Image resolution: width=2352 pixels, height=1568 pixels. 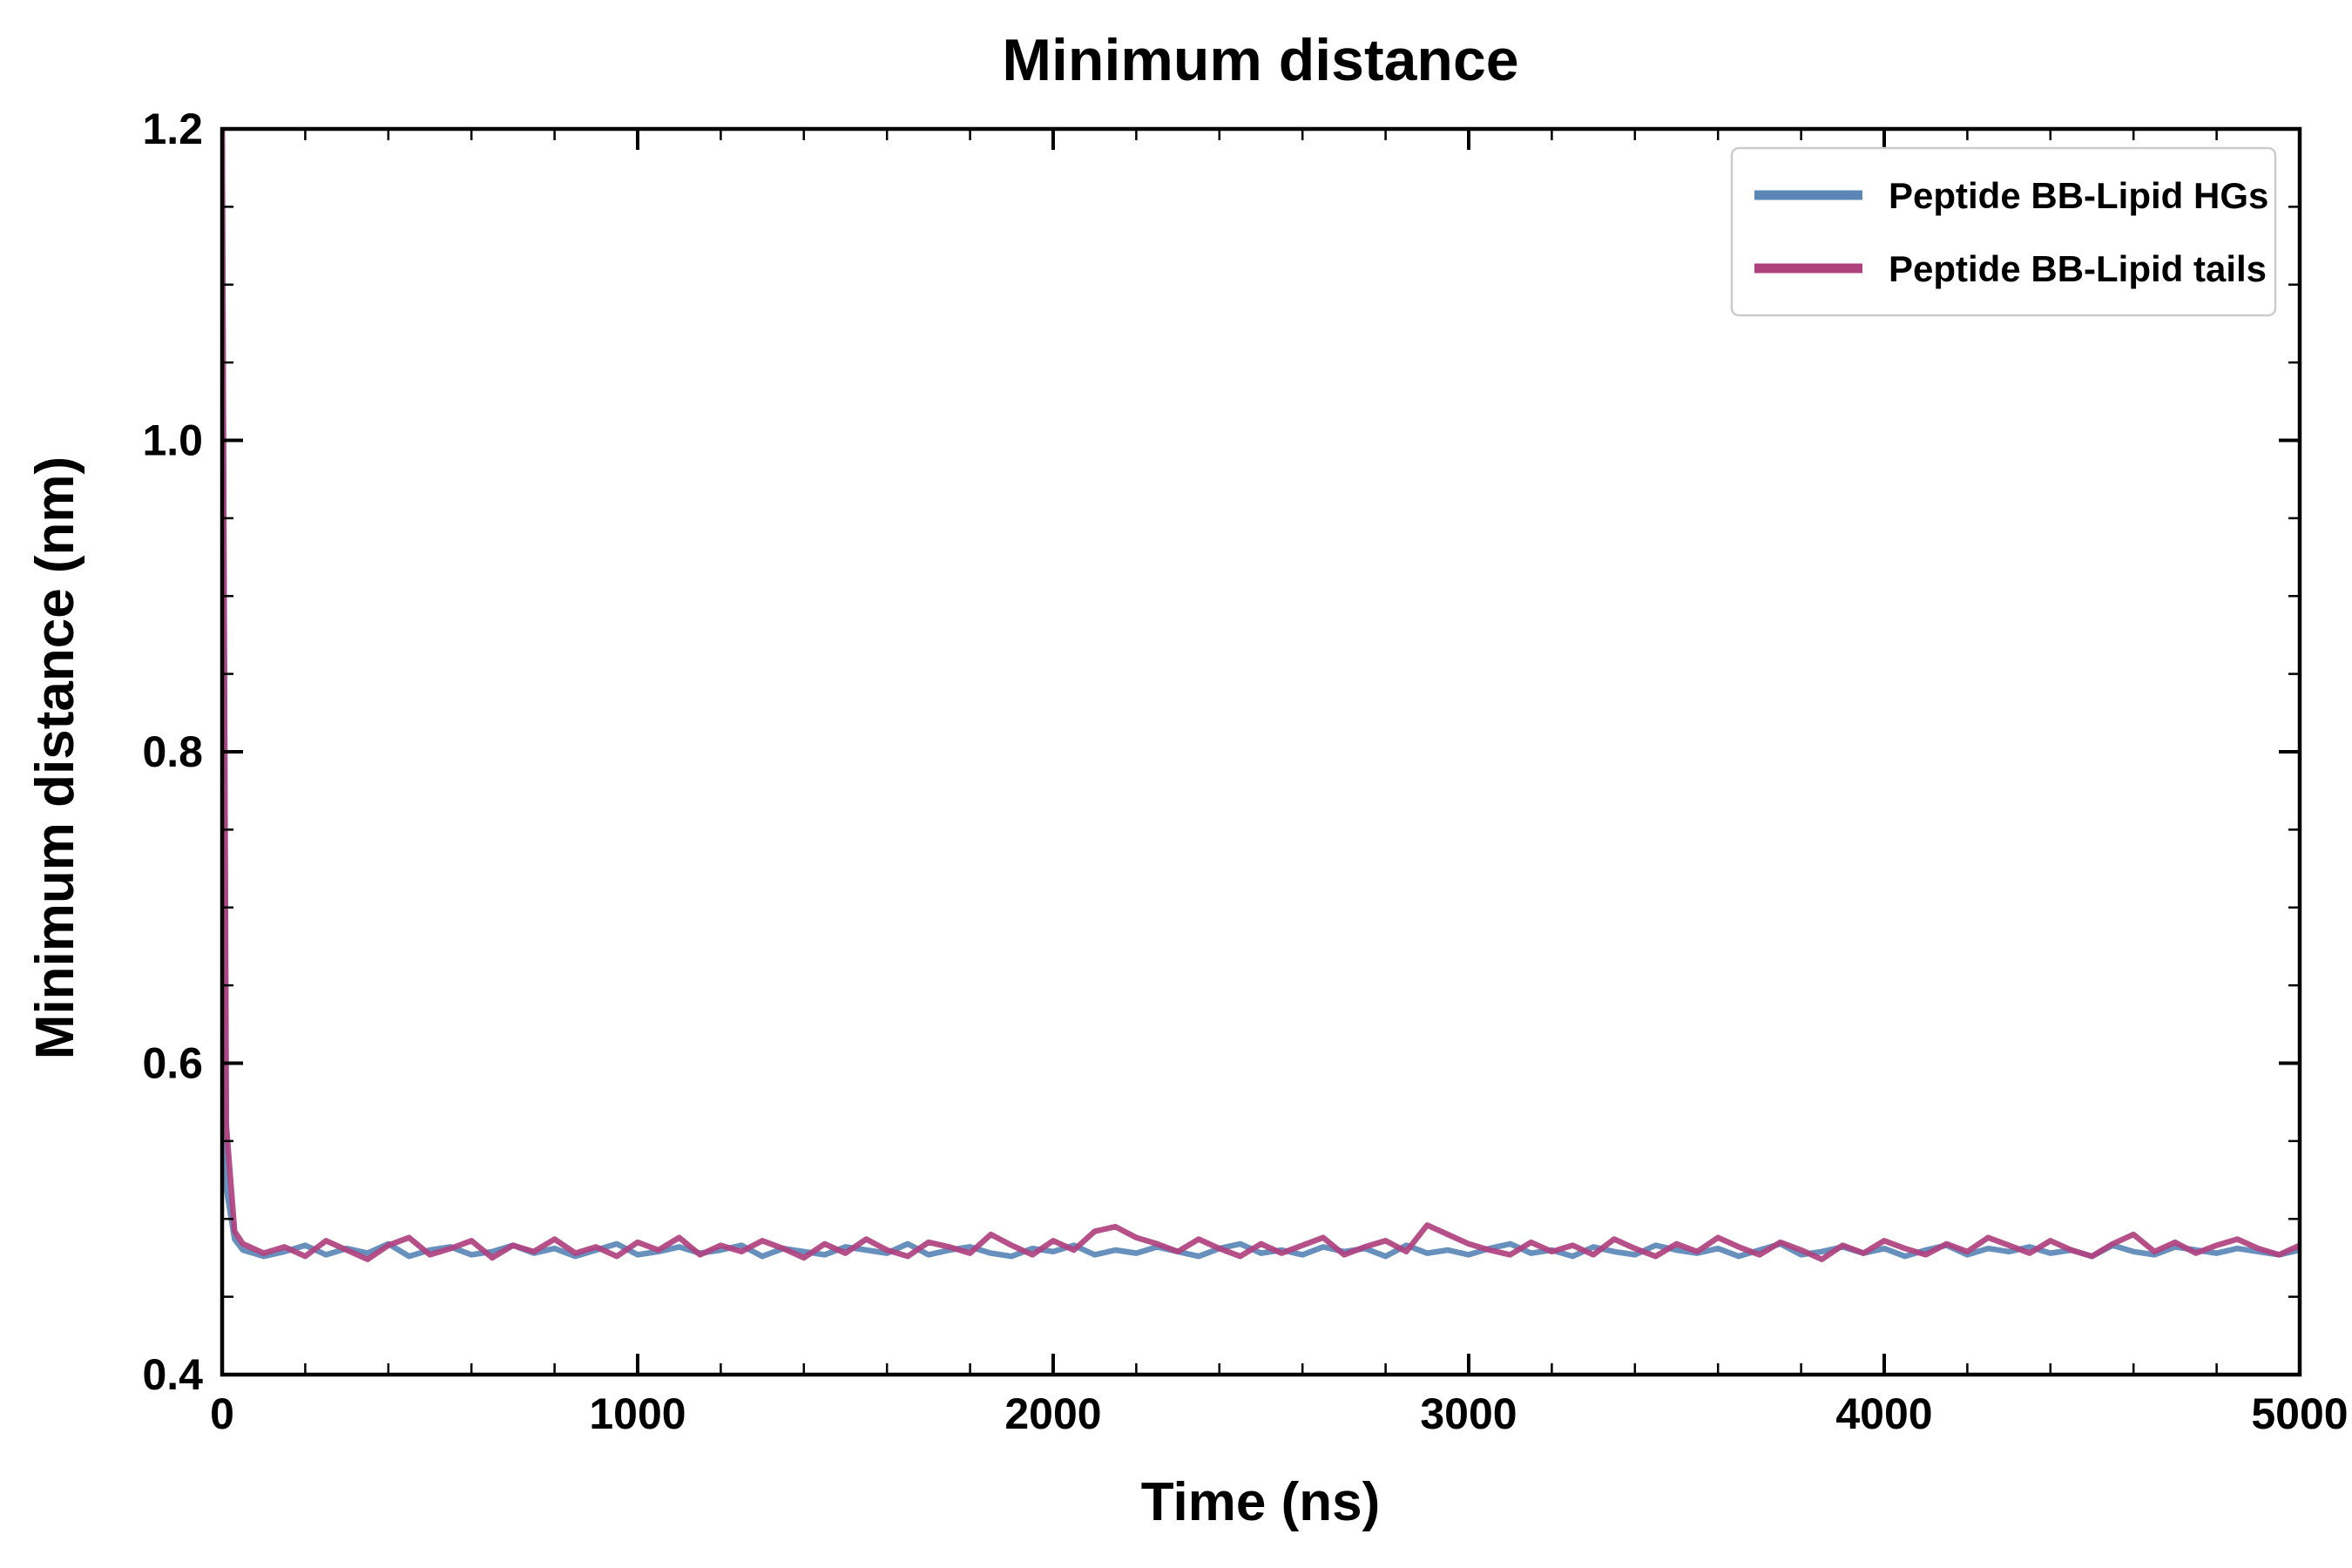 What do you see at coordinates (2078, 268) in the screenshot?
I see `legend-entry-label-1: Peptide BB-Lipid tails` at bounding box center [2078, 268].